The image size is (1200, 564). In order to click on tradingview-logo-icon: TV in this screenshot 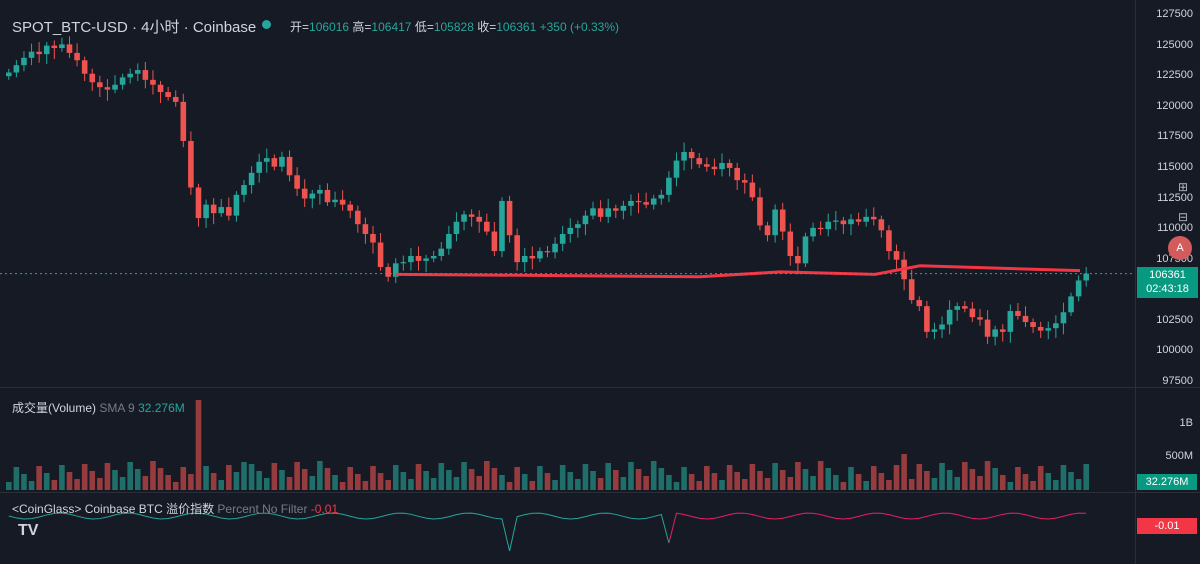, I will do `click(28, 530)`.